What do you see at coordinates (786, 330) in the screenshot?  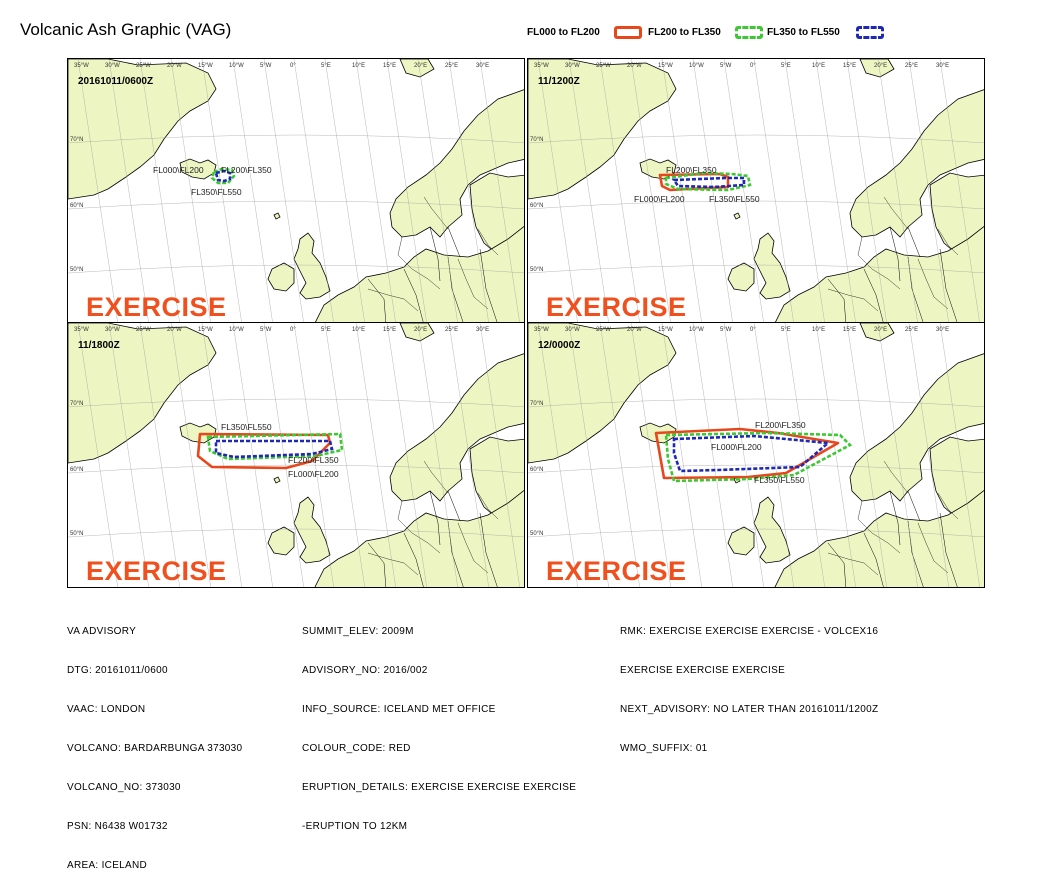 I see `lon-tick-label: 5°E` at bounding box center [786, 330].